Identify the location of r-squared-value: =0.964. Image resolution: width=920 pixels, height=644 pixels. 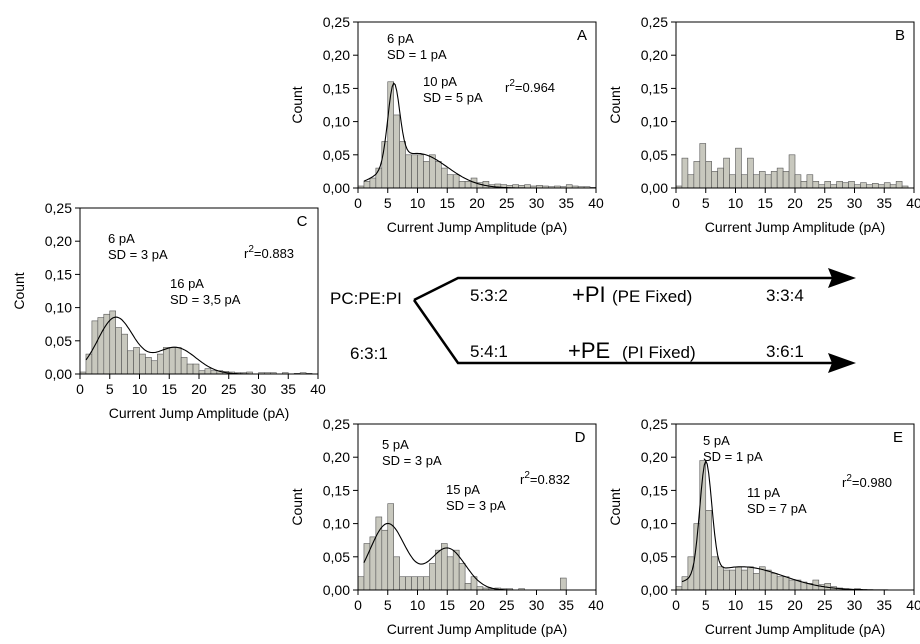
(535, 87).